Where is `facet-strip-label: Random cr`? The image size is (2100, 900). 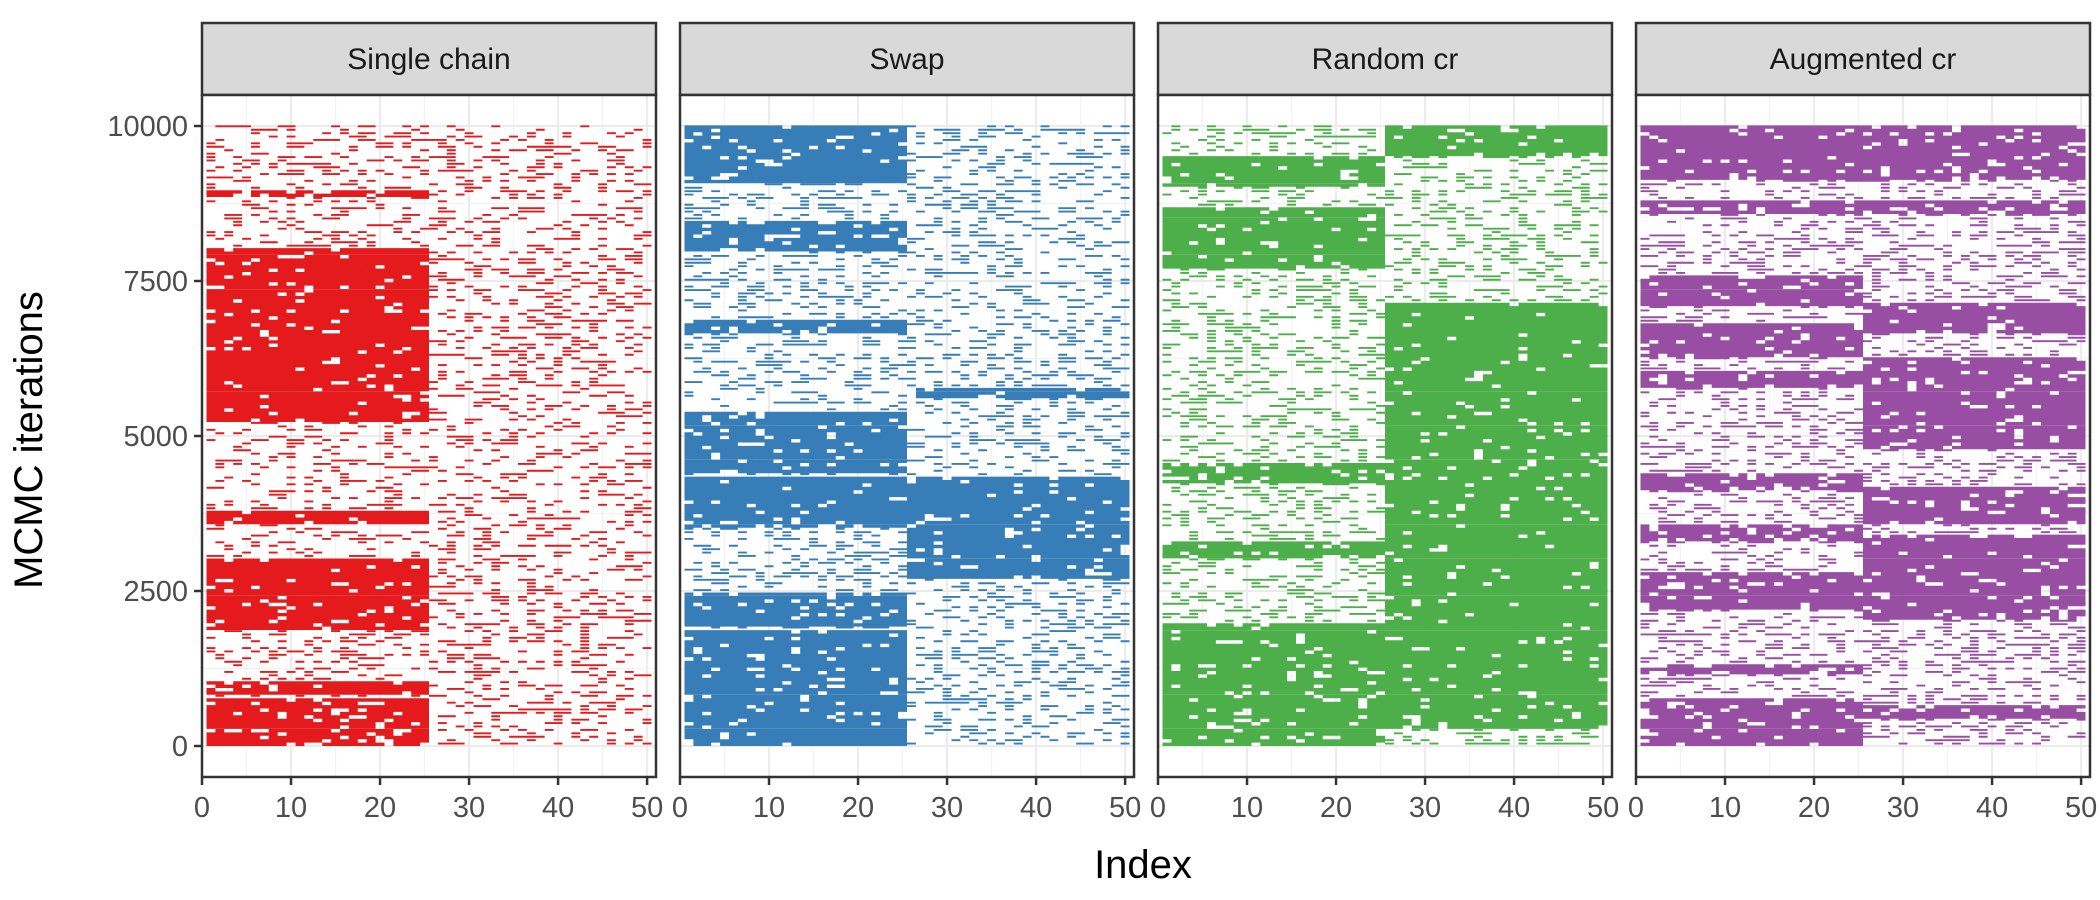 facet-strip-label: Random cr is located at coordinates (1385, 59).